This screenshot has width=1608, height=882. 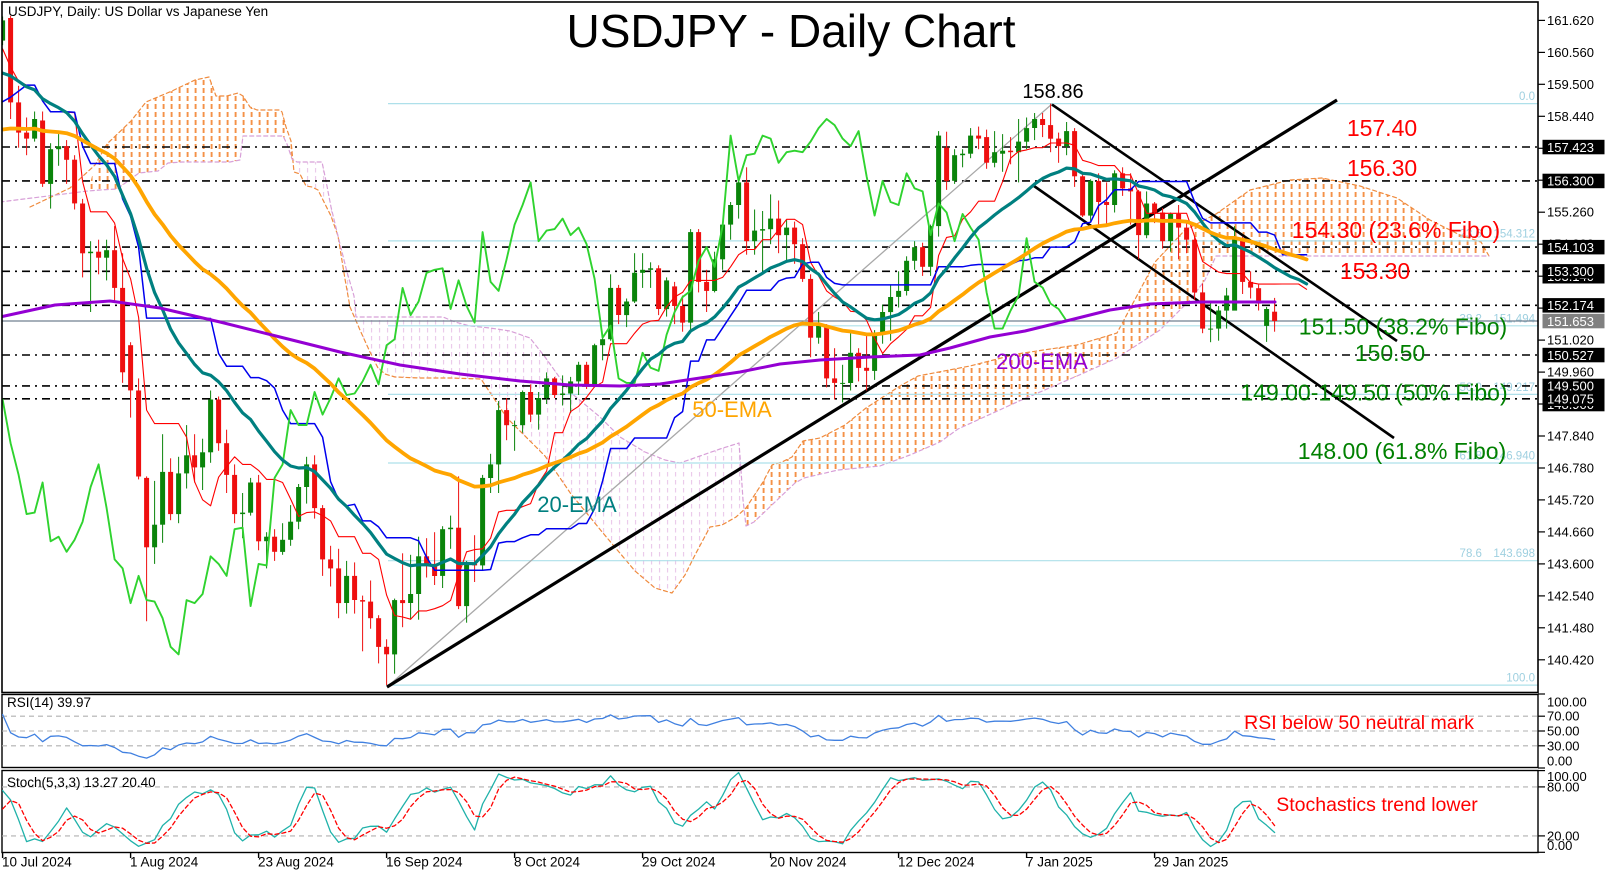 What do you see at coordinates (1570, 321) in the screenshot?
I see `svg-text: 151.653` at bounding box center [1570, 321].